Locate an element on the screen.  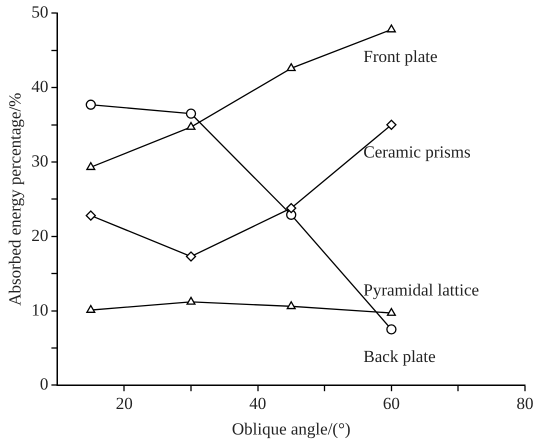
y-tick-label: 20 is located at coordinates (39, 235).